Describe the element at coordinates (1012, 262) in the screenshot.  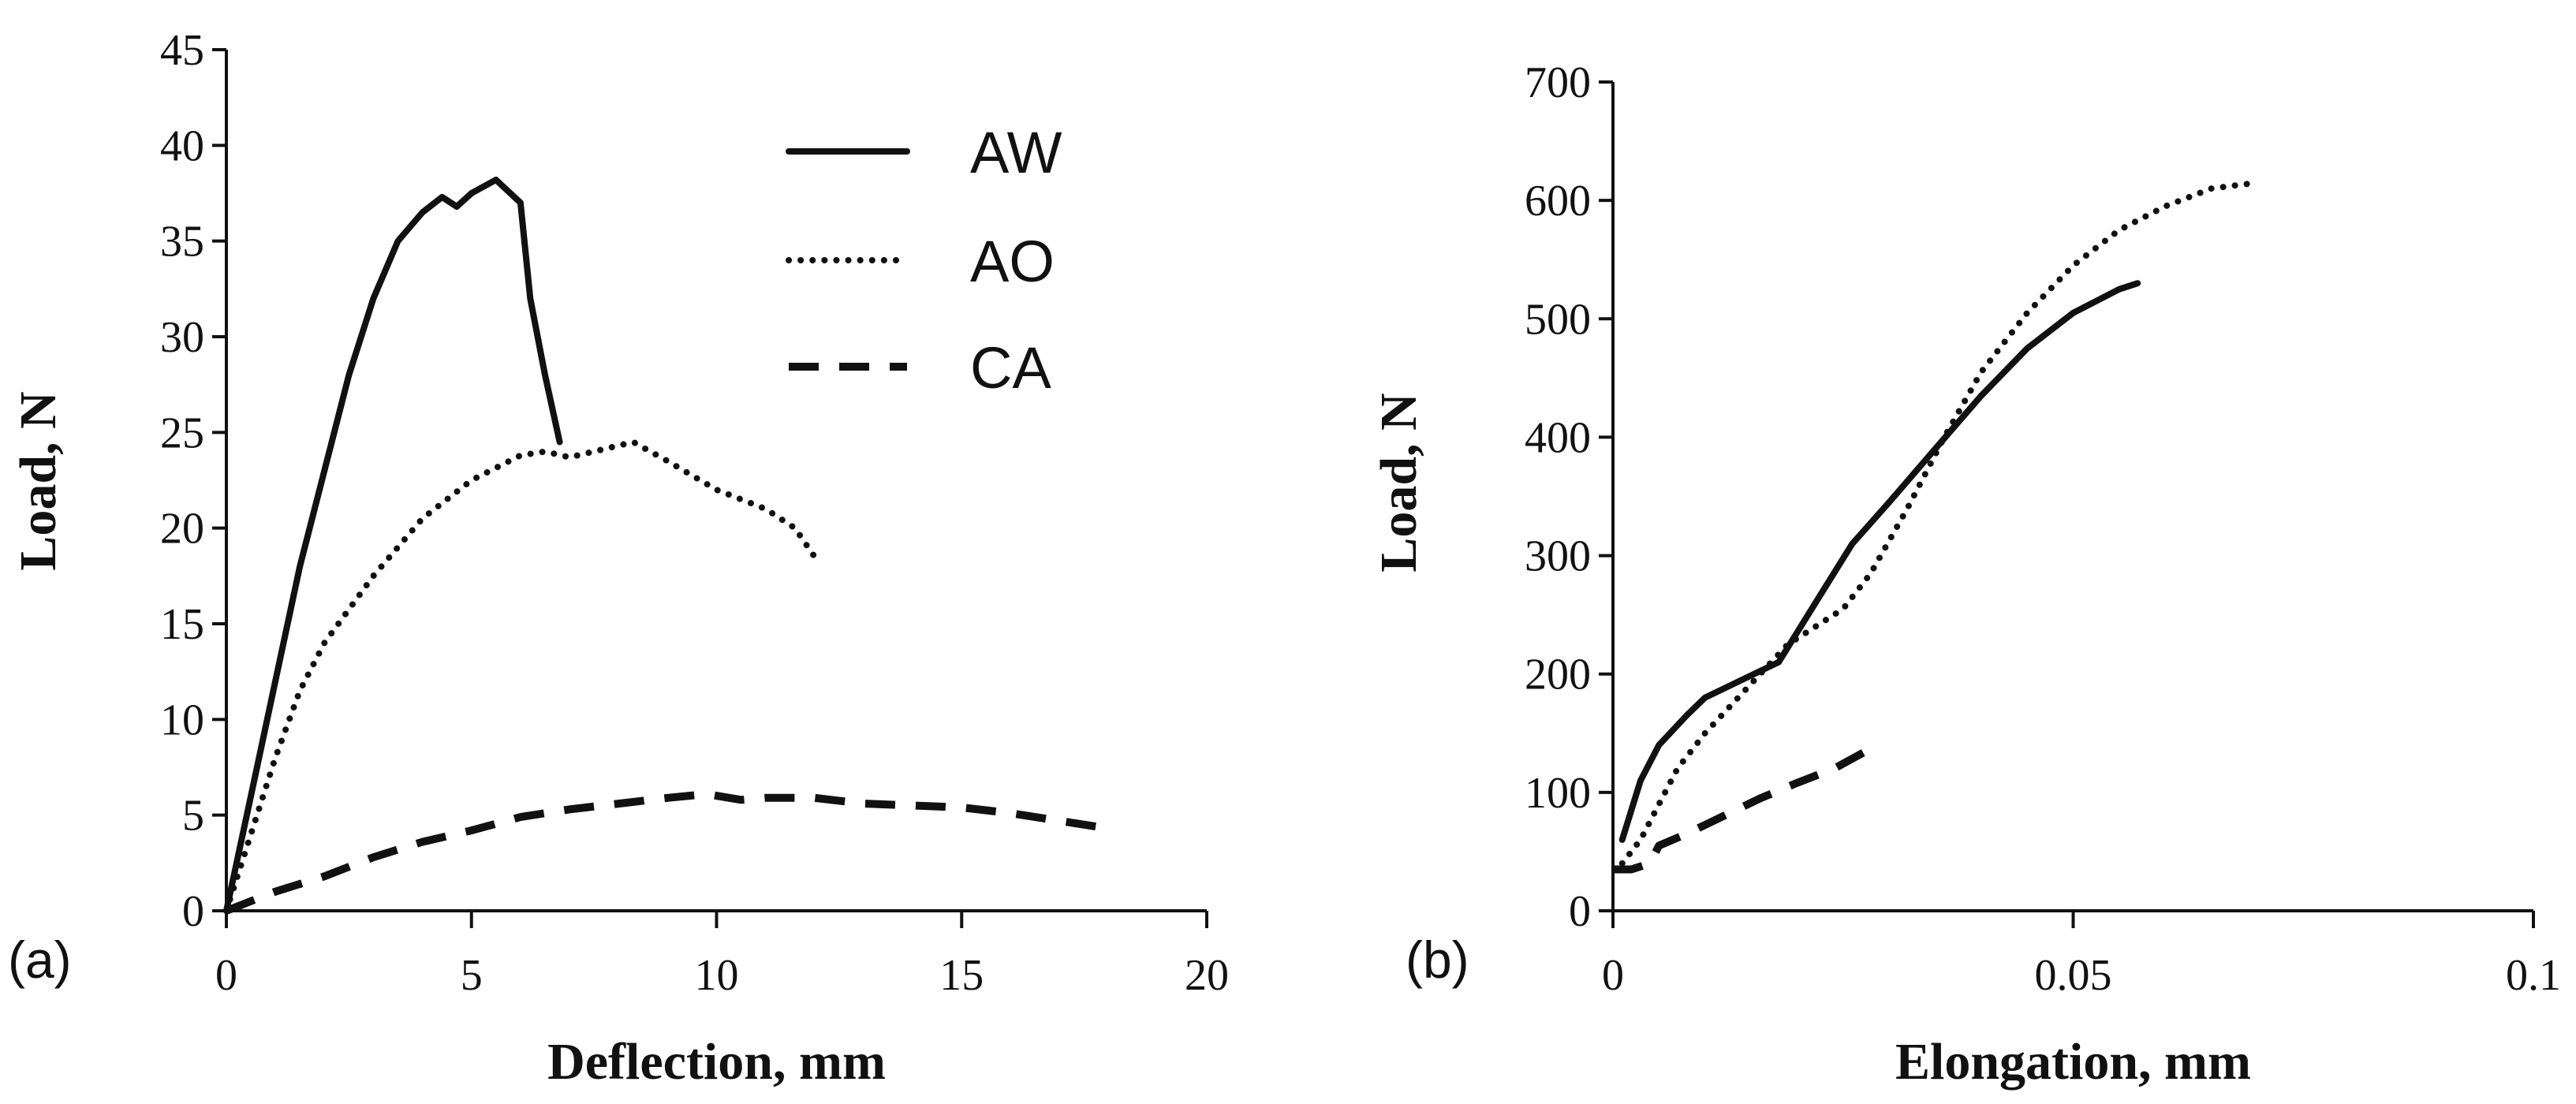
I see `legend-label-ao: AO` at that location.